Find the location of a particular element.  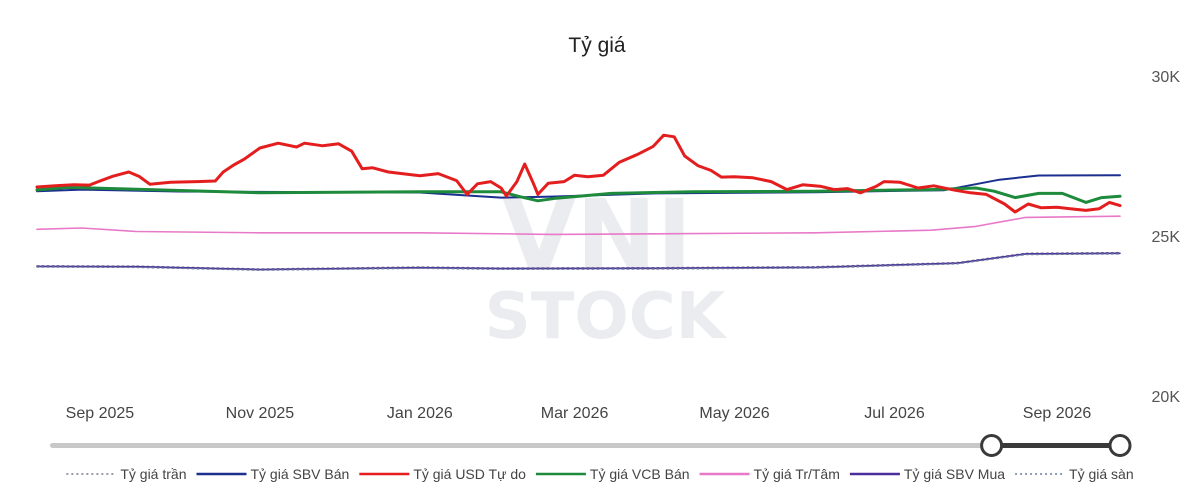

y-tick-label: 30K is located at coordinates (1166, 77).